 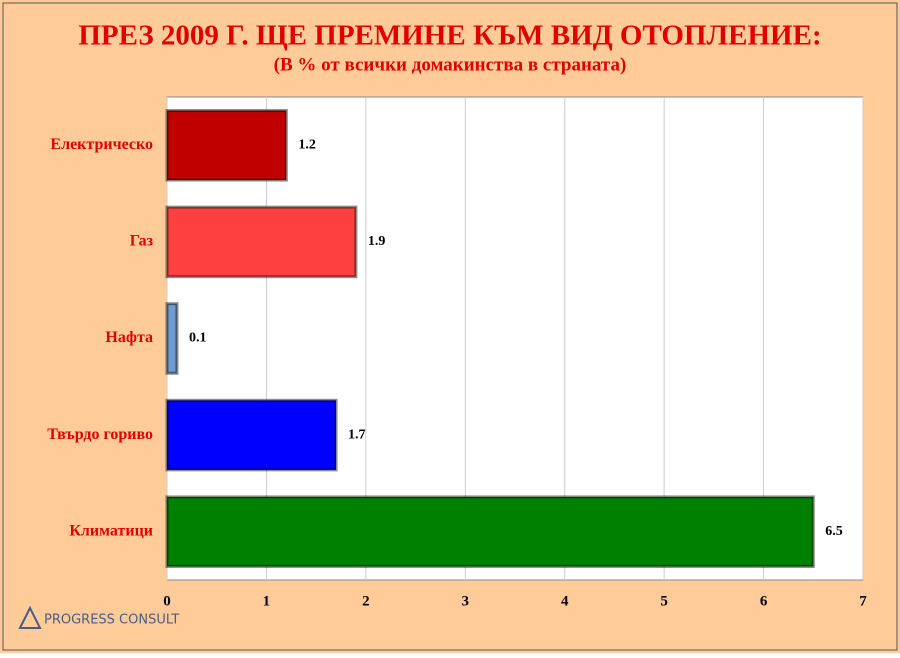 What do you see at coordinates (307, 145) in the screenshot?
I see `value-label: 1.2` at bounding box center [307, 145].